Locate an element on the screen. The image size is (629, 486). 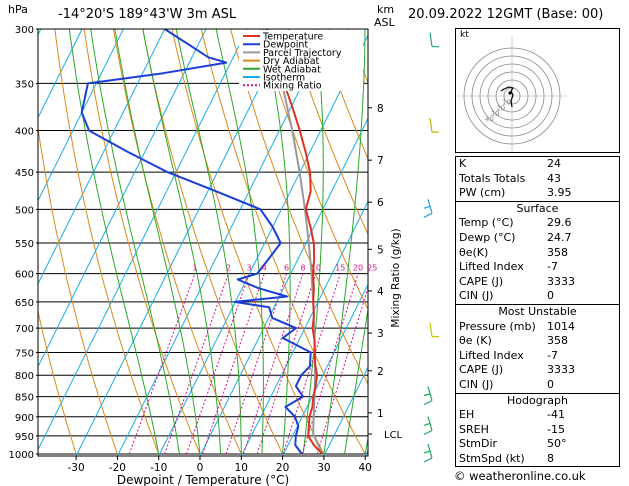
index-label: StmSpd (kt) is located at coordinates (492, 458).